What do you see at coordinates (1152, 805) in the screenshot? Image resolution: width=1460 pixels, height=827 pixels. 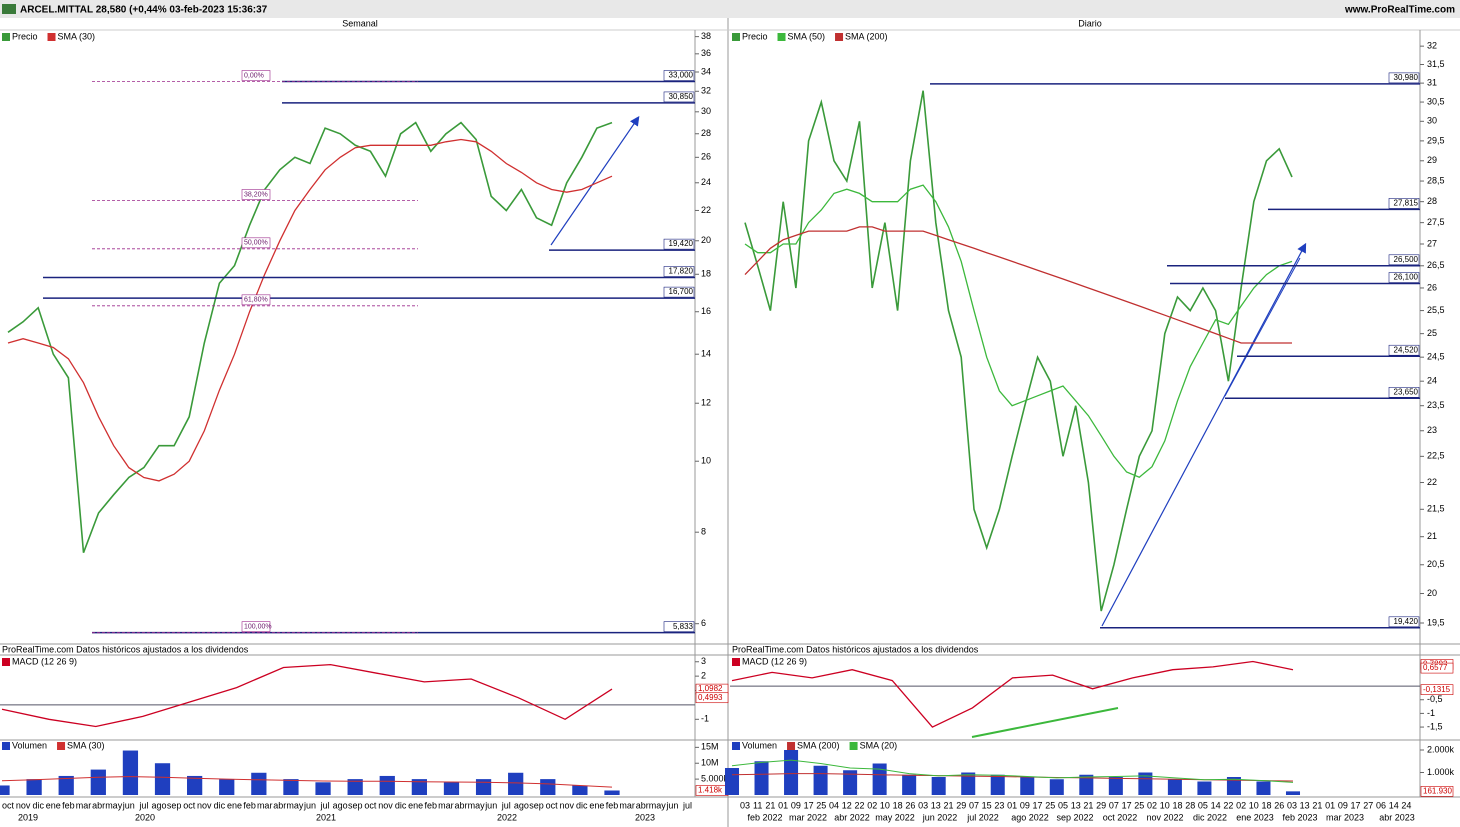 I see `x-tick-label: 02` at bounding box center [1152, 805].